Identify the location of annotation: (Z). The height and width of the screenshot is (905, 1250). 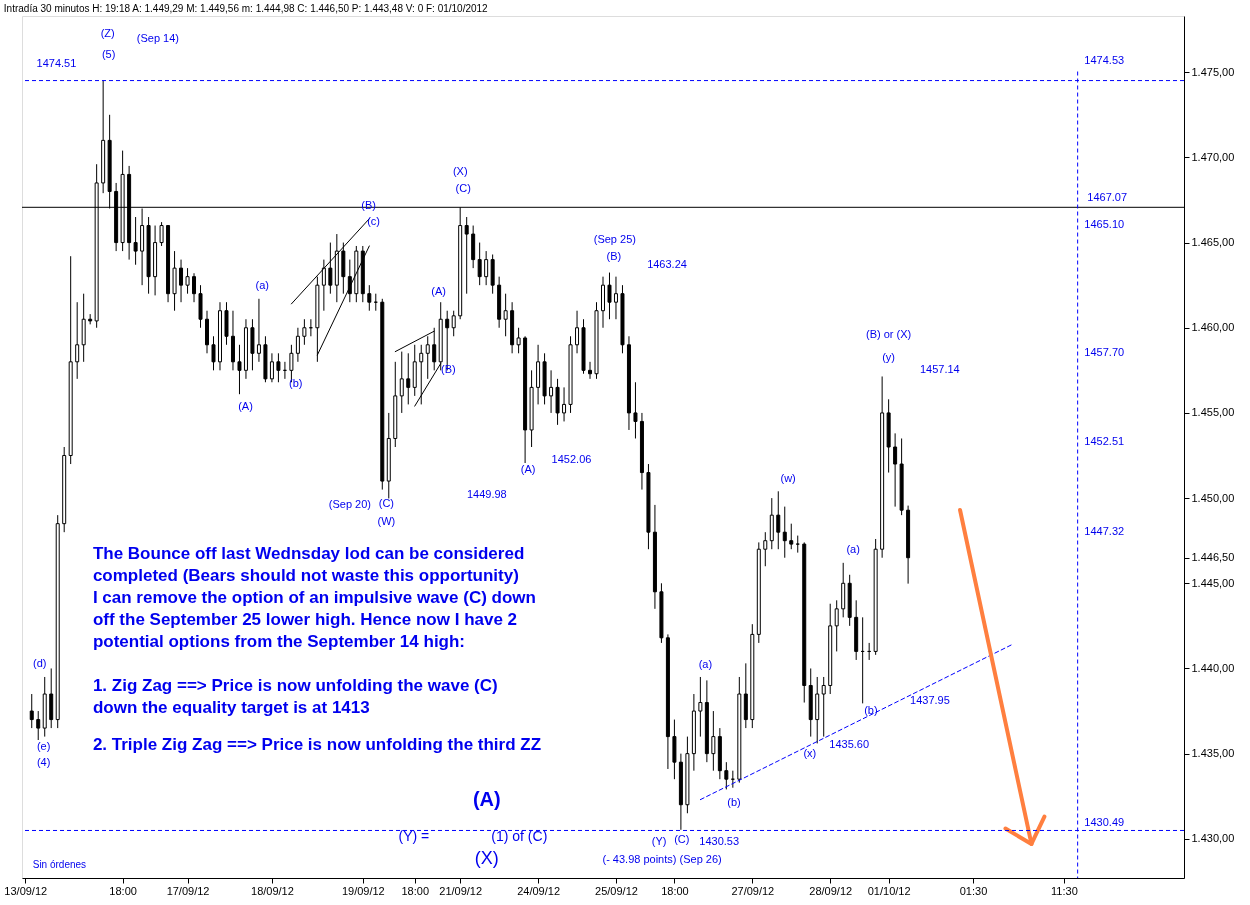
(107, 32).